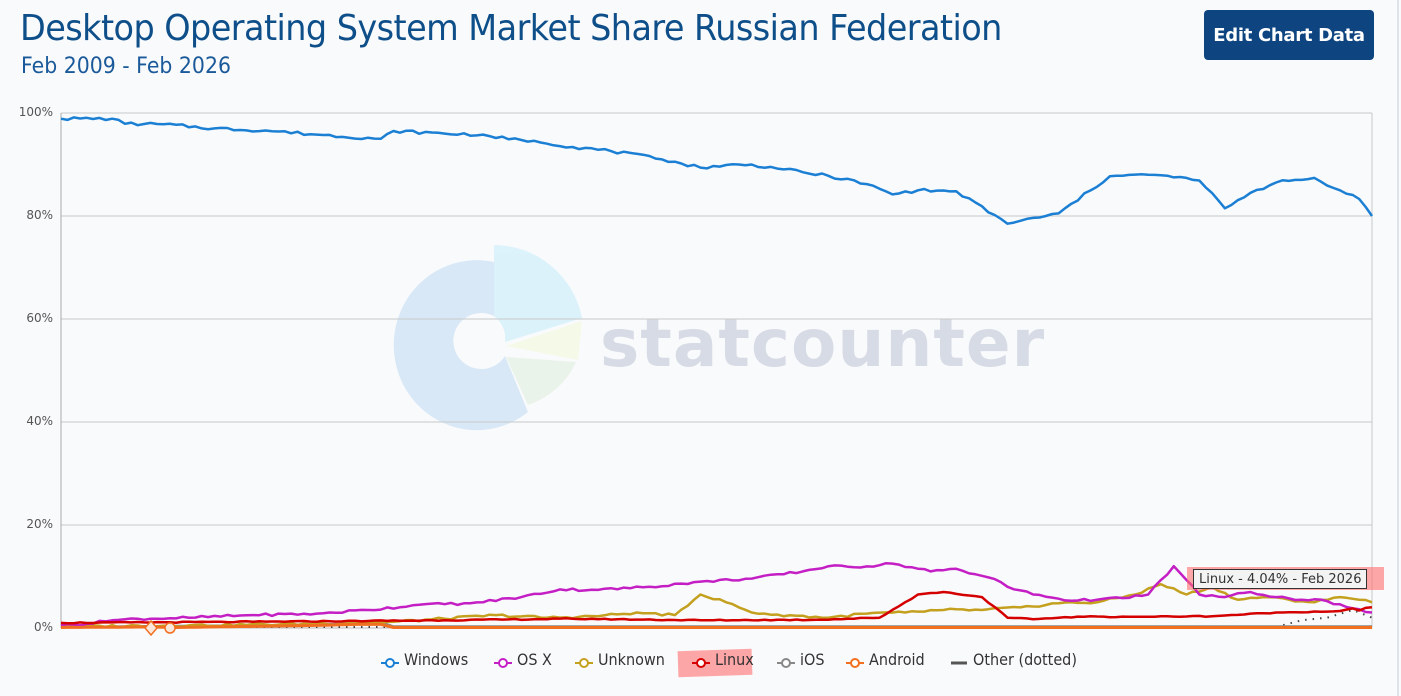 Image resolution: width=1401 pixels, height=696 pixels. Describe the element at coordinates (39, 421) in the screenshot. I see `y-tick-40: 40%` at that location.